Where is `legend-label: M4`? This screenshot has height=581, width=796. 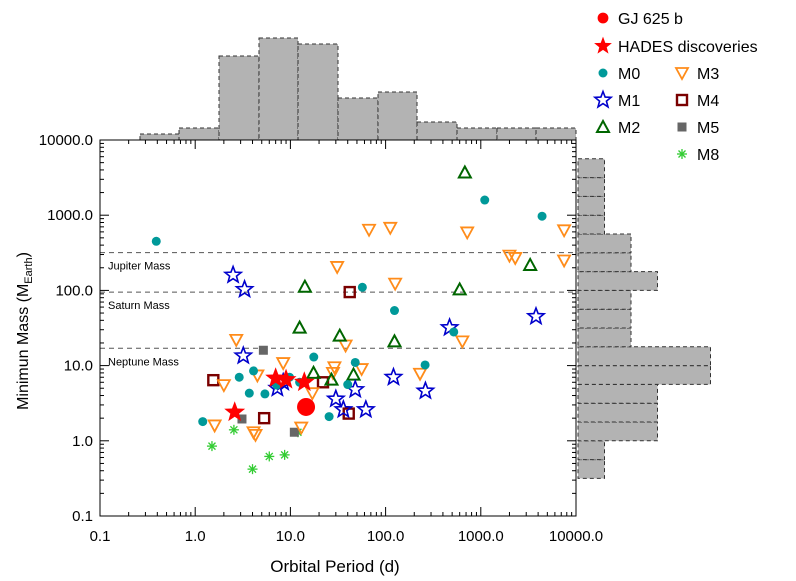
legend-label: M4 is located at coordinates (708, 101).